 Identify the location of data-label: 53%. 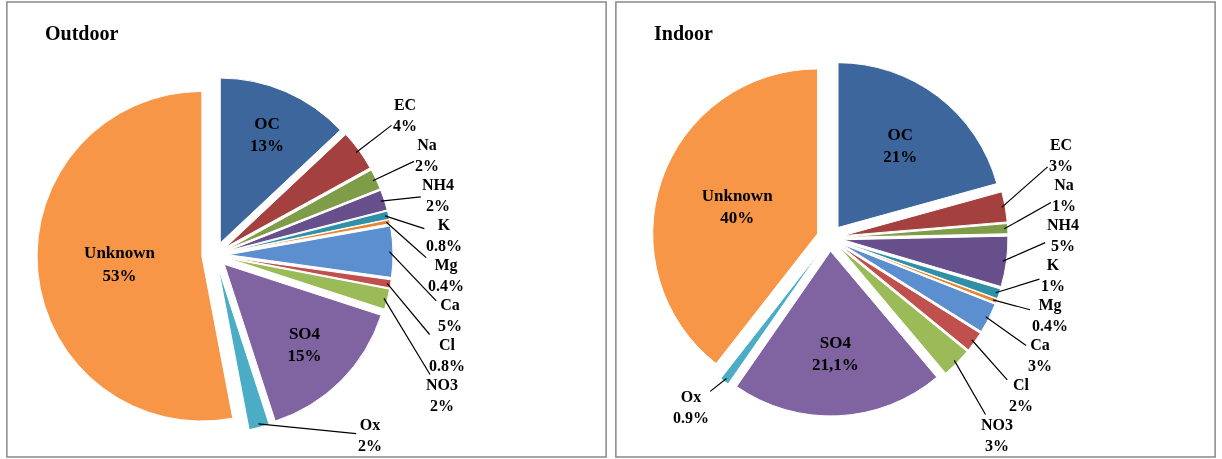
(119, 275).